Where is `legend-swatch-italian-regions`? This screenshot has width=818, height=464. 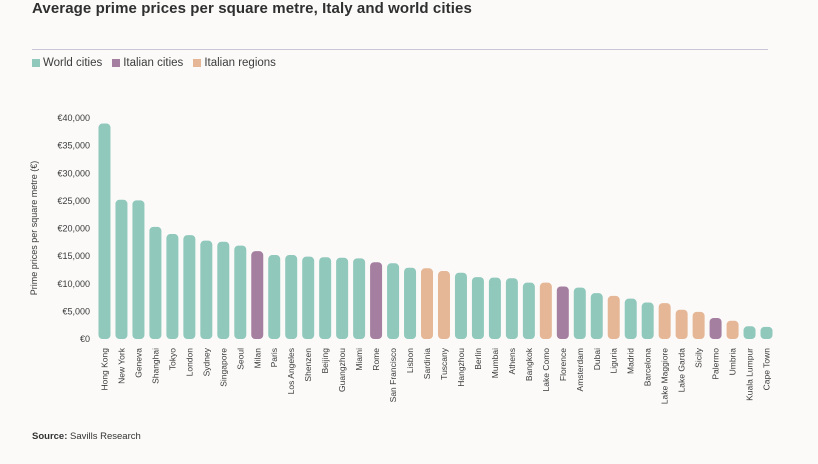
legend-swatch-italian-regions is located at coordinates (197, 63).